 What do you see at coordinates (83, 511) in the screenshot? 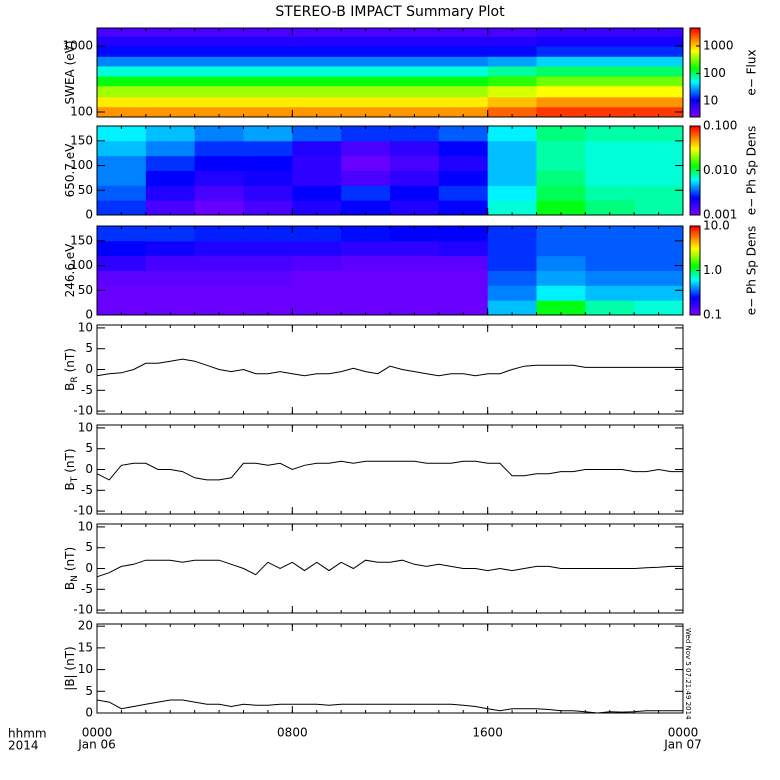
I see `y-tick-label: -10` at bounding box center [83, 511].